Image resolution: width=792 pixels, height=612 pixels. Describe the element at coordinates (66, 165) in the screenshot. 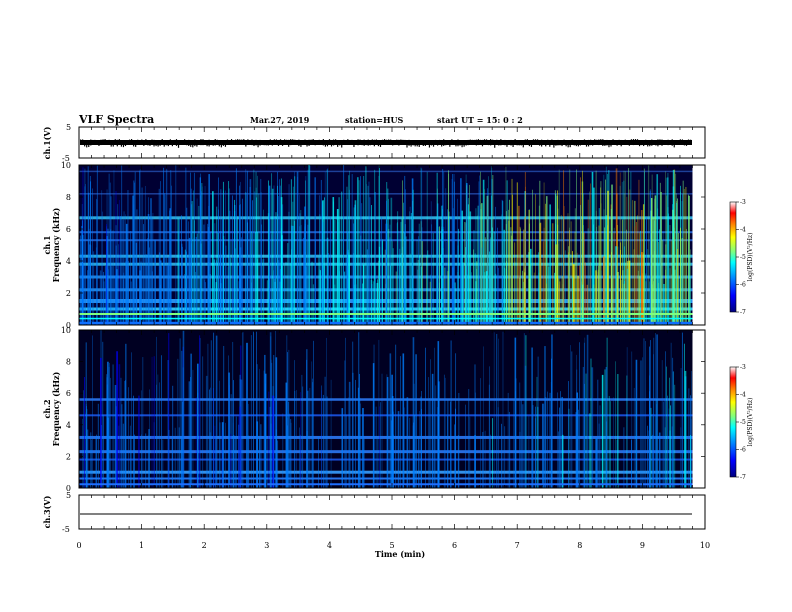

I see `frequency-tick-label: 10` at that location.